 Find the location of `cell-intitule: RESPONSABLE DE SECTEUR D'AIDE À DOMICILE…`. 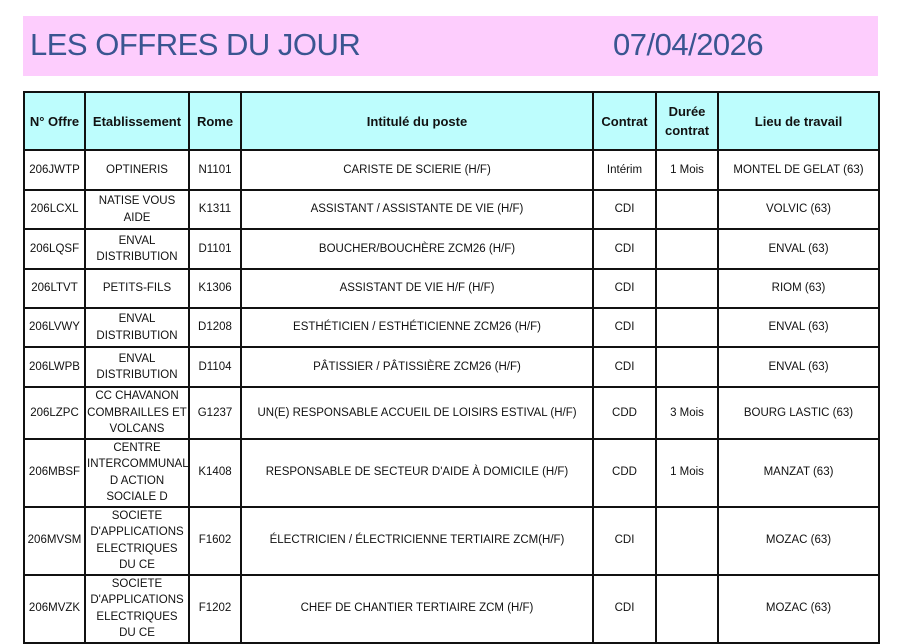

cell-intitule: RESPONSABLE DE SECTEUR D'AIDE À DOMICILE… is located at coordinates (417, 472).